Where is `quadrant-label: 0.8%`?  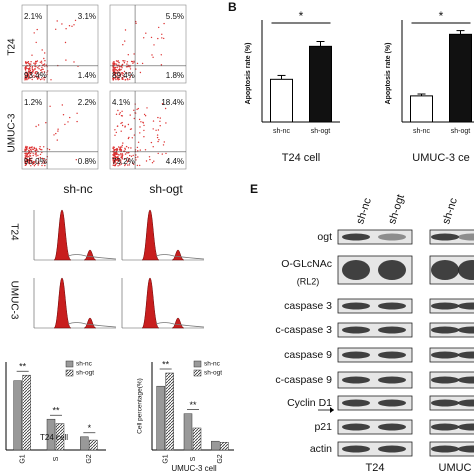
quadrant-label: 0.8% is located at coordinates (87, 161).